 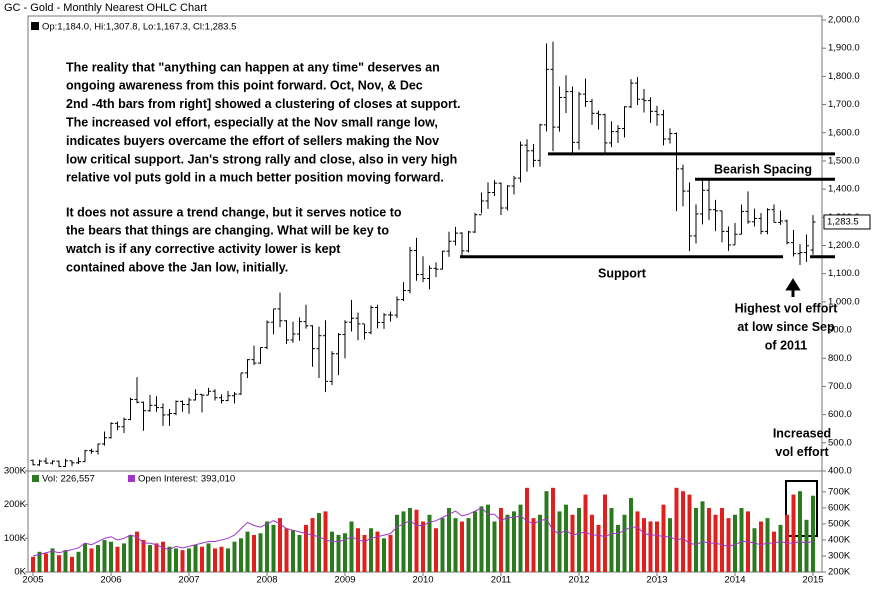 What do you see at coordinates (763, 169) in the screenshot?
I see `annotation-label: Bearish Spacing` at bounding box center [763, 169].